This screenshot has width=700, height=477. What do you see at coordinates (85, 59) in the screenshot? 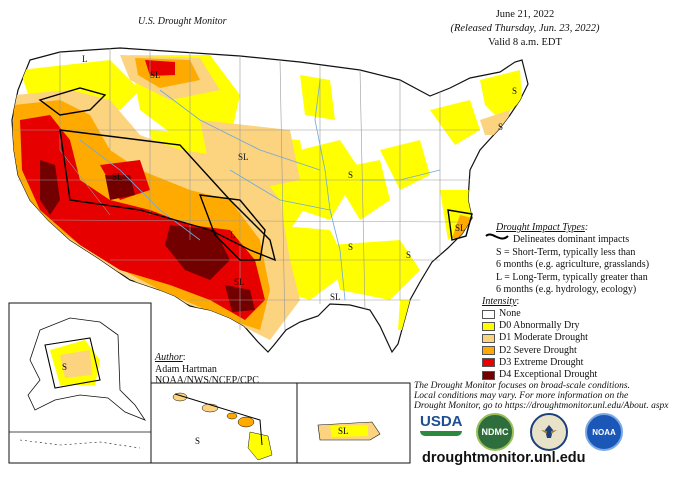
I see `map-label-l-nw: L` at bounding box center [85, 59].